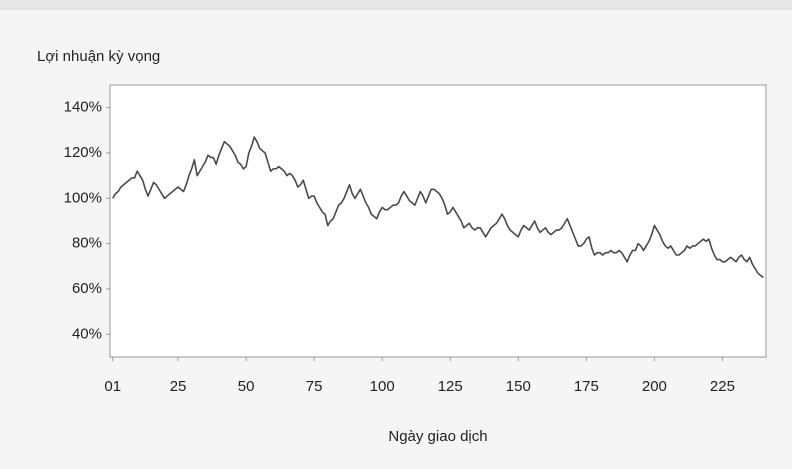 The width and height of the screenshot is (792, 469). What do you see at coordinates (396, 4) in the screenshot?
I see `top-bar` at bounding box center [396, 4].